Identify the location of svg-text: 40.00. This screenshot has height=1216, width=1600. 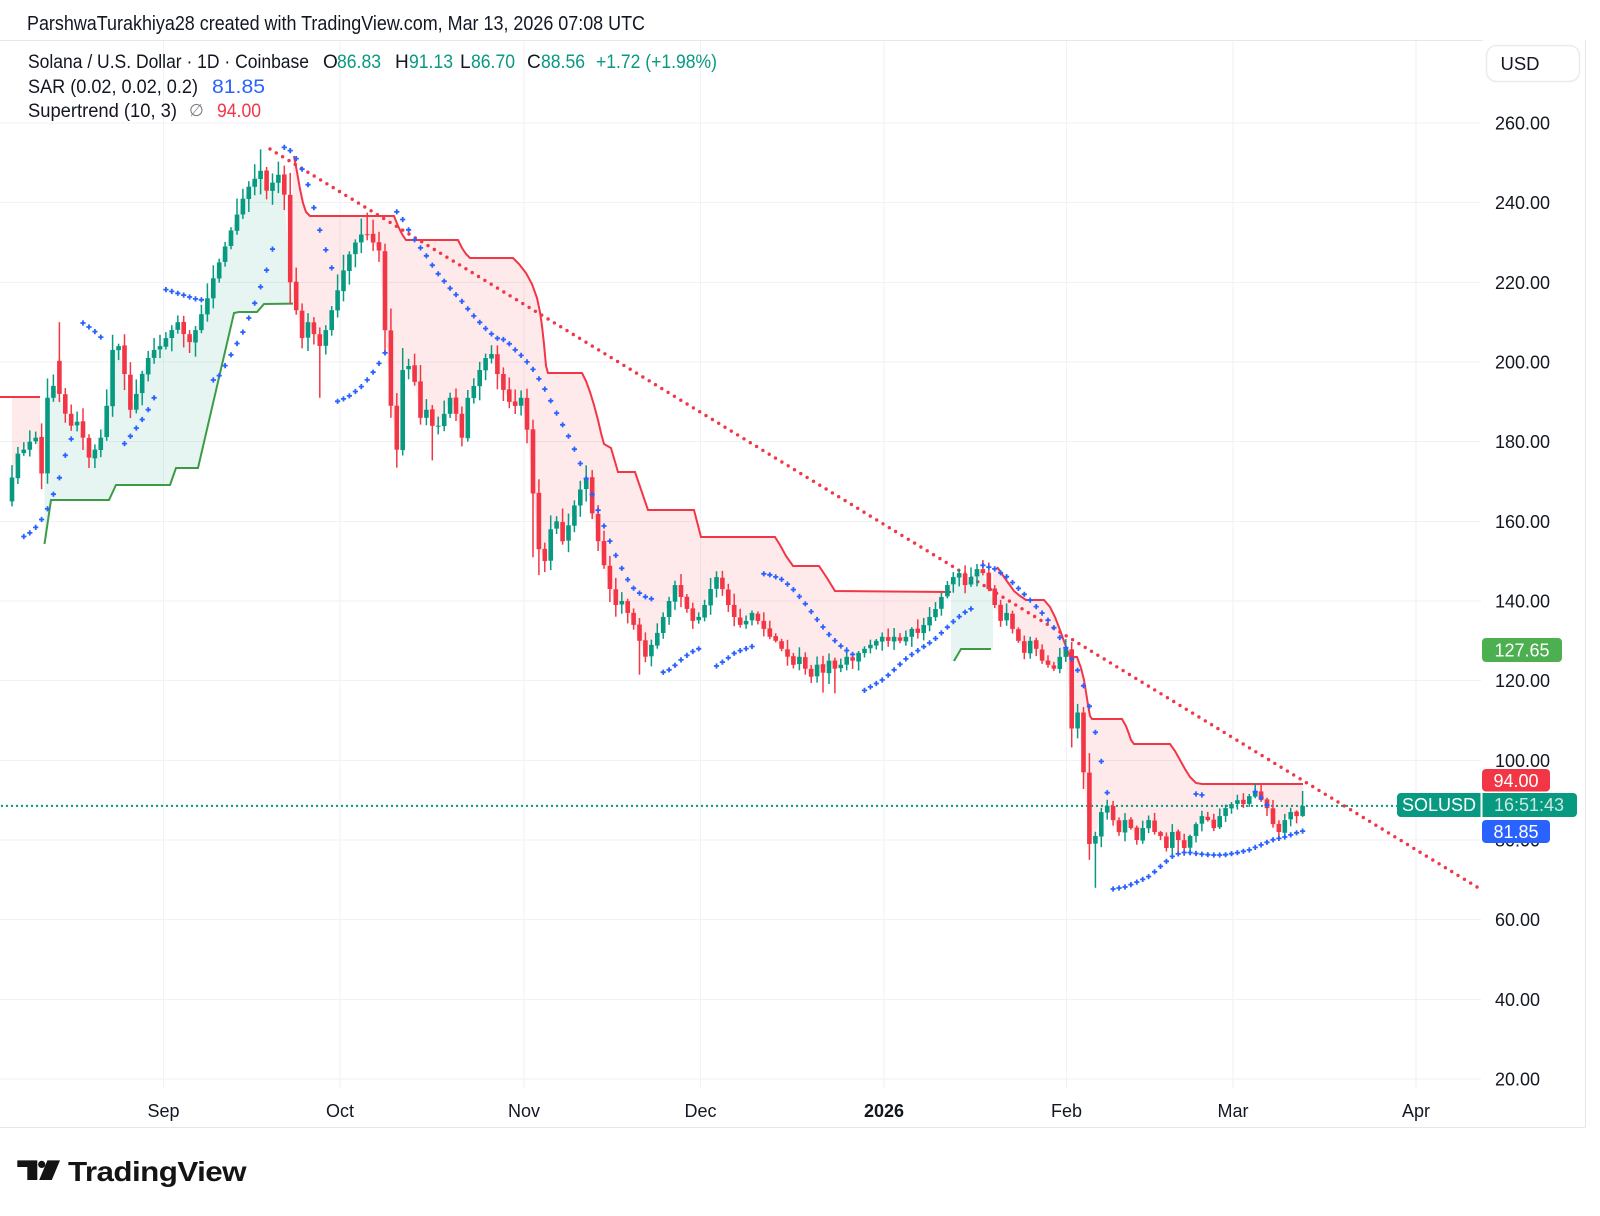
(1517, 1000).